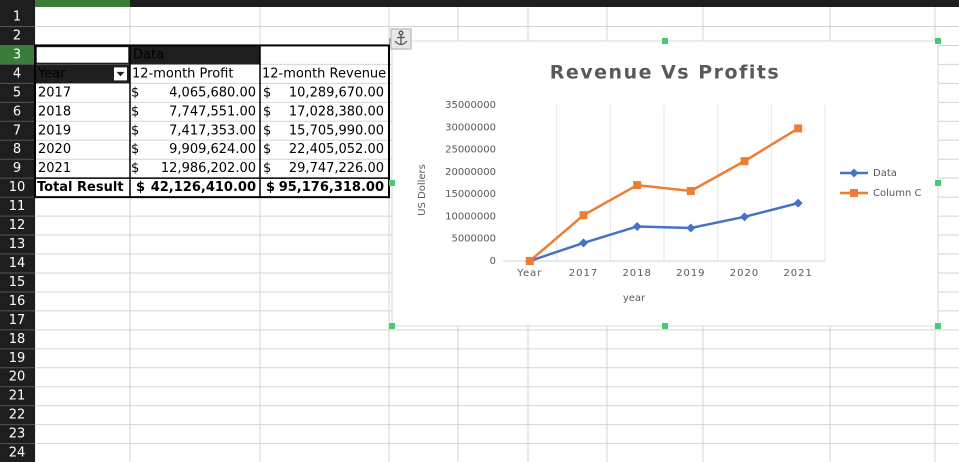  I want to click on legend-label: Data, so click(885, 173).